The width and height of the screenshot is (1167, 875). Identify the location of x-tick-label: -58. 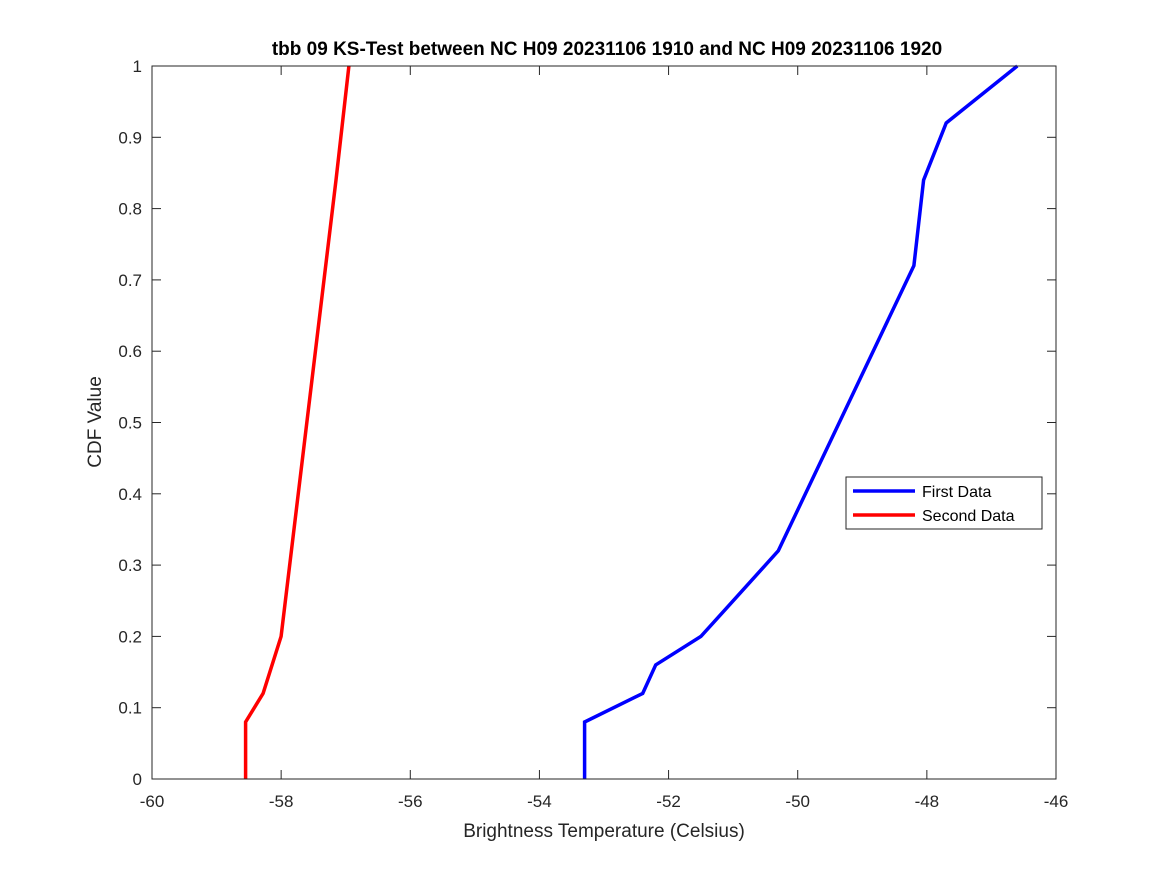
(281, 801).